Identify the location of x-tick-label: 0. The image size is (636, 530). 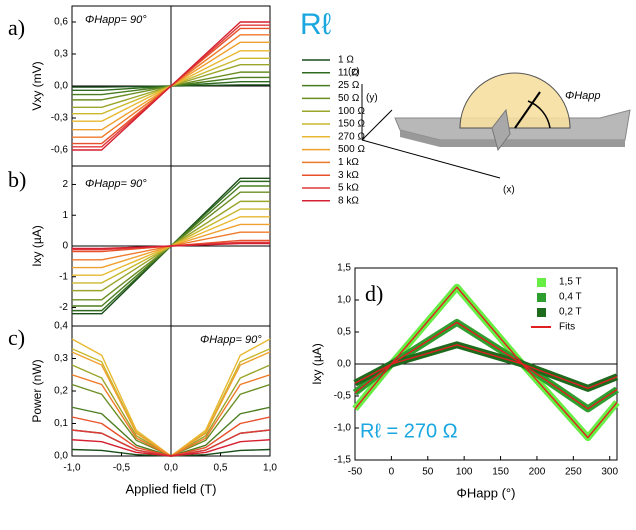
(392, 472).